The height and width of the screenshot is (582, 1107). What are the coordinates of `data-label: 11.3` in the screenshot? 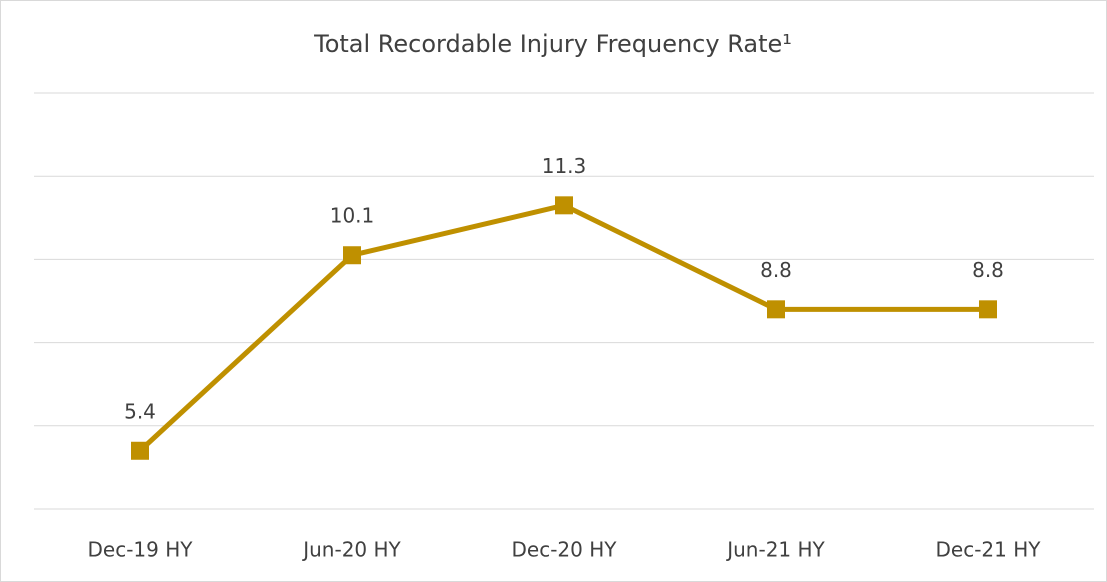 It's located at (564, 166).